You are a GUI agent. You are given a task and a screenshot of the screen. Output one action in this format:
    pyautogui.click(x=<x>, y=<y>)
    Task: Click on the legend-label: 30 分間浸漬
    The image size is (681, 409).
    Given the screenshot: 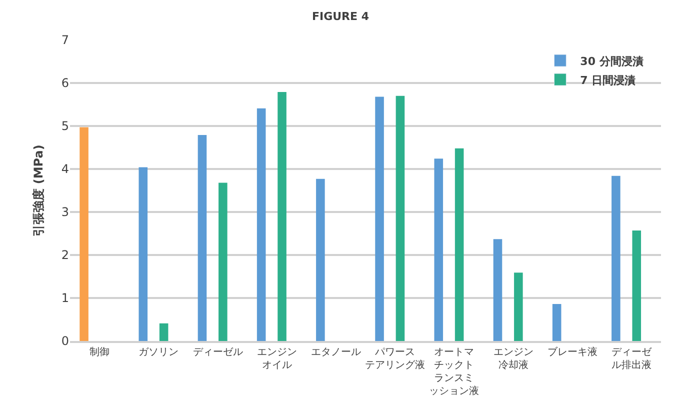 What is the action you would take?
    pyautogui.click(x=612, y=61)
    